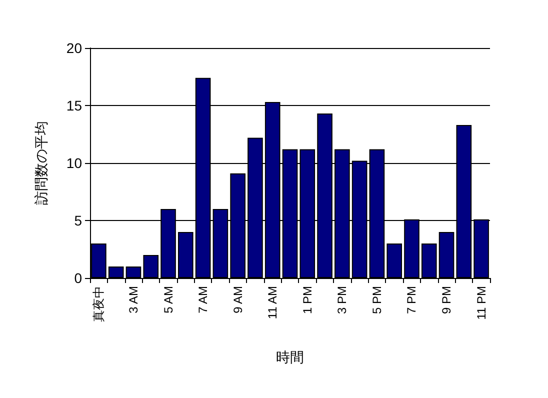  What do you see at coordinates (168, 300) in the screenshot?
I see `x-tick-label: 5 AM` at bounding box center [168, 300].